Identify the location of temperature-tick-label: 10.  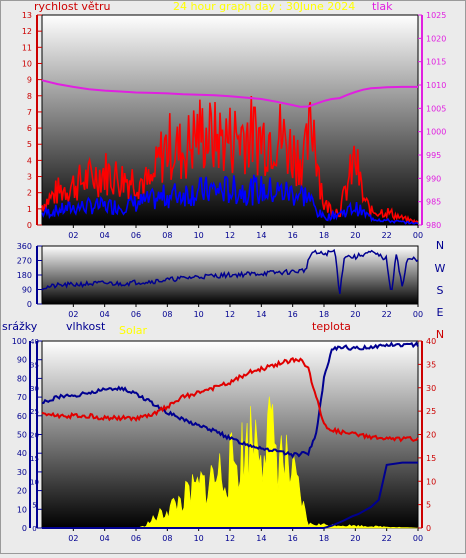
(431, 481).